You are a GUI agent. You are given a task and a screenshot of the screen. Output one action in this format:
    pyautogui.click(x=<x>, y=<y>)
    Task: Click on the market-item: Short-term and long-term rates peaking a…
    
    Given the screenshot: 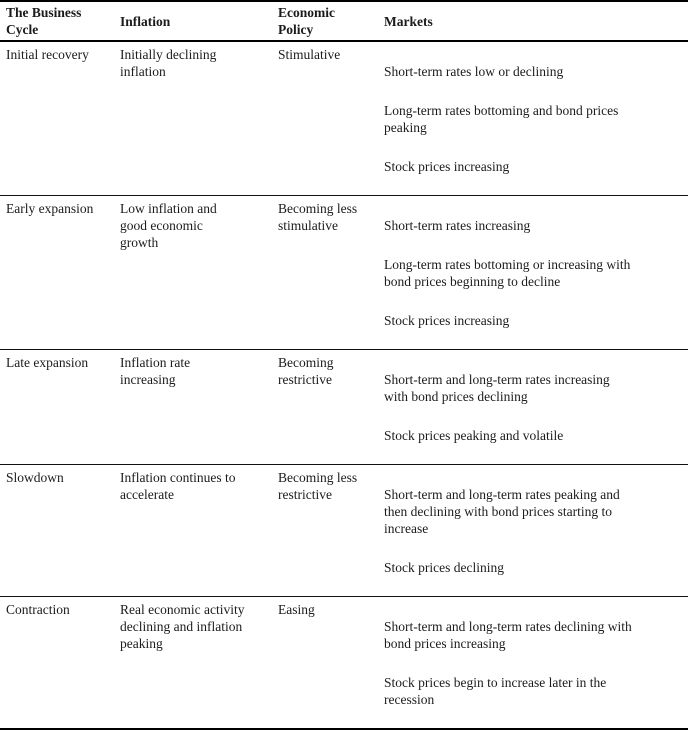 What is the action you would take?
    pyautogui.click(x=502, y=511)
    